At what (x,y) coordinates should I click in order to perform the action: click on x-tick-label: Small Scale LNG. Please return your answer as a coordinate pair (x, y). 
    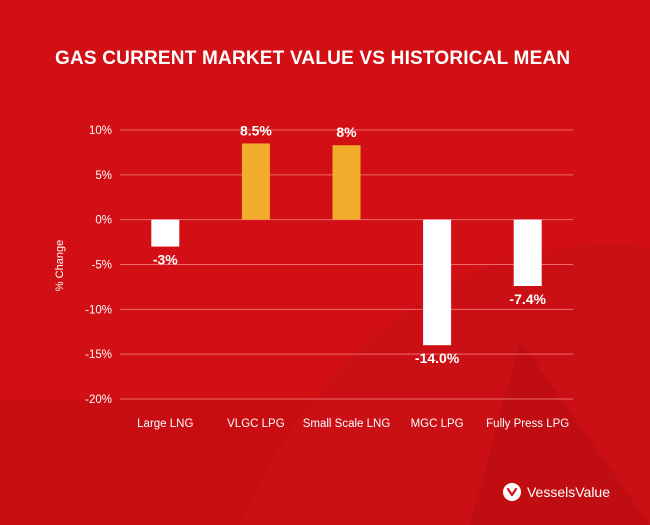
    Looking at the image, I should click on (347, 424).